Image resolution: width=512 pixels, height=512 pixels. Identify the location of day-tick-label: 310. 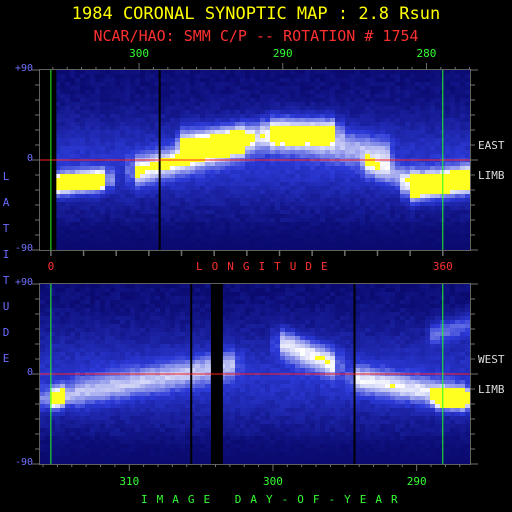
(129, 481).